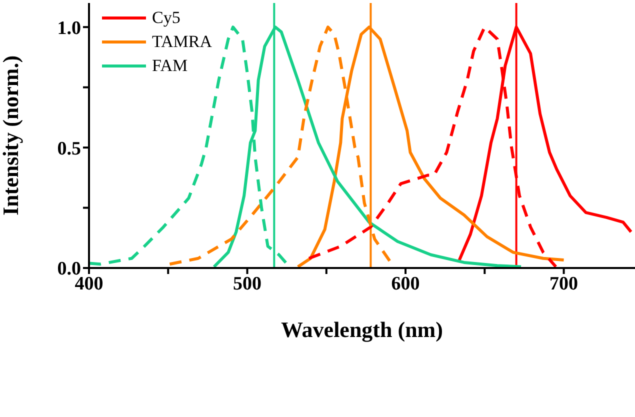 Image resolution: width=635 pixels, height=417 pixels. What do you see at coordinates (170, 66) in the screenshot?
I see `legend-label: FAM` at bounding box center [170, 66].